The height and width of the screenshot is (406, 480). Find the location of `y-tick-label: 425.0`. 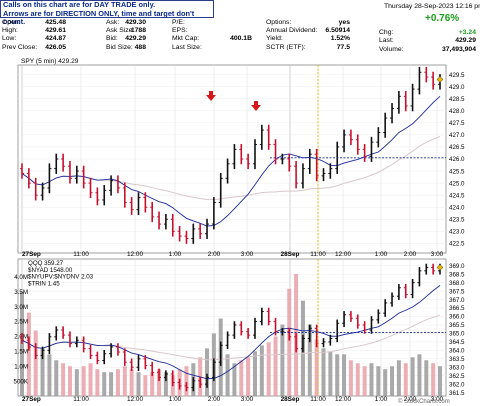

y-tick-label: 425.0 is located at coordinates (457, 183).